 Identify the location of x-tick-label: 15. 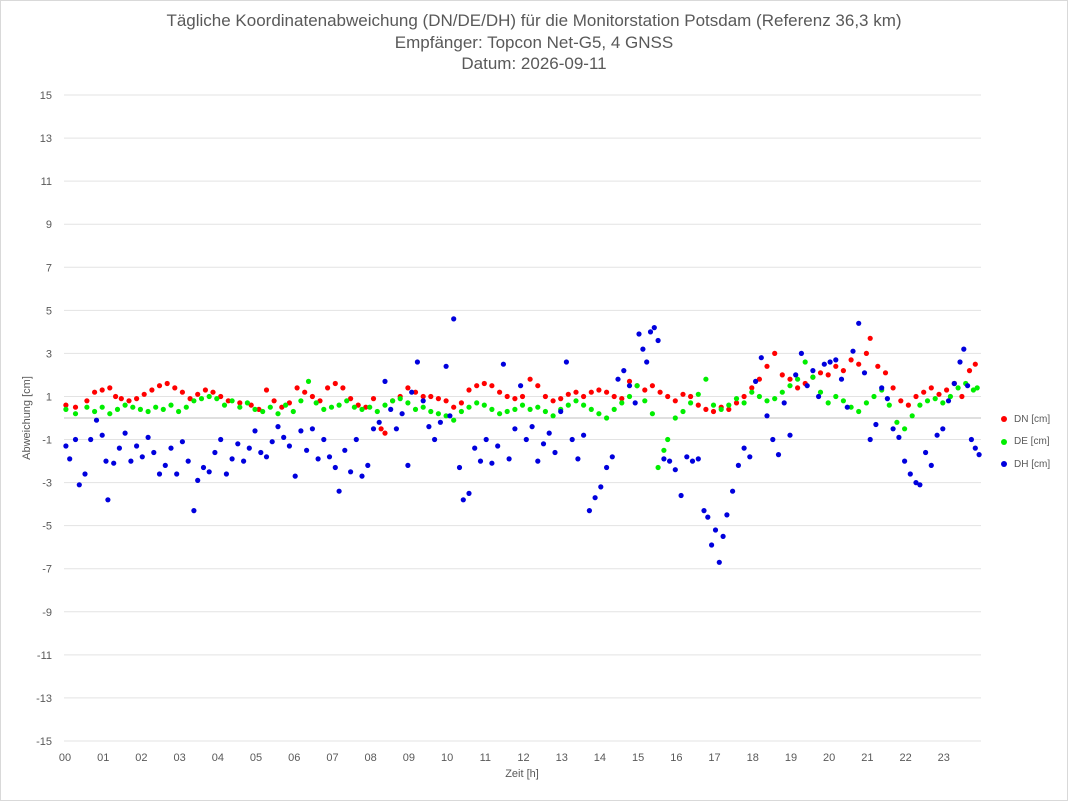
(638, 758).